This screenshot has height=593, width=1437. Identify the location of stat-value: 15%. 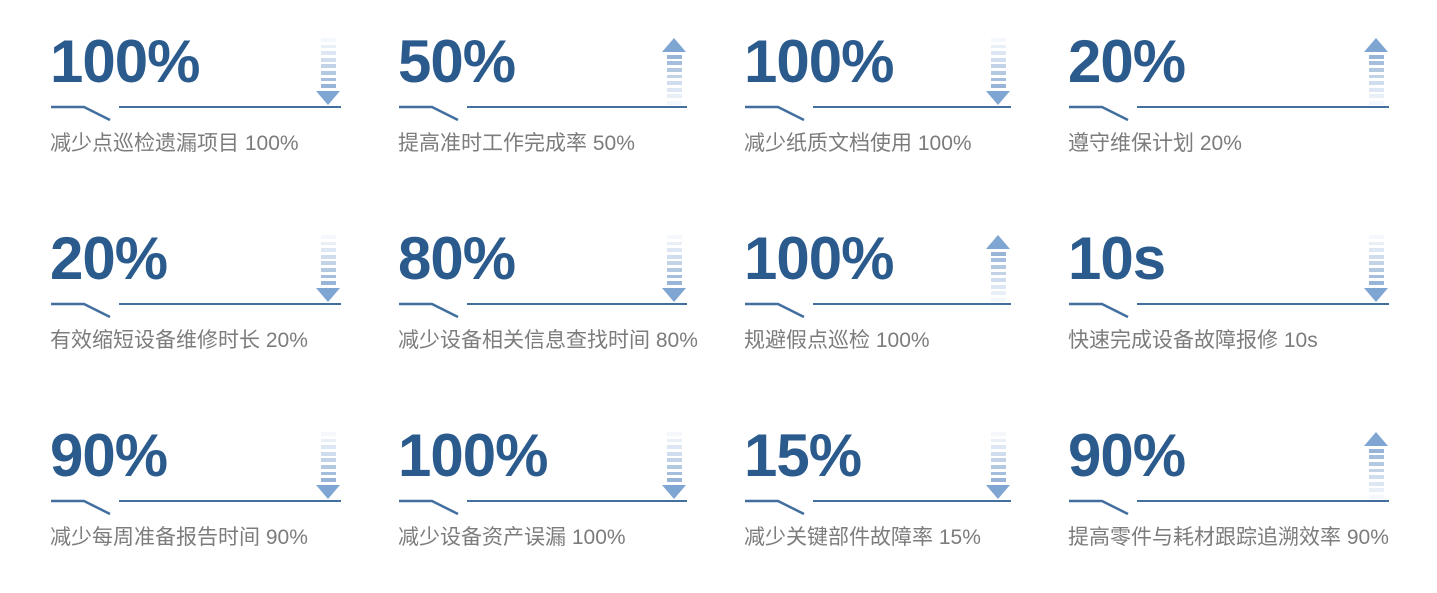
(803, 455).